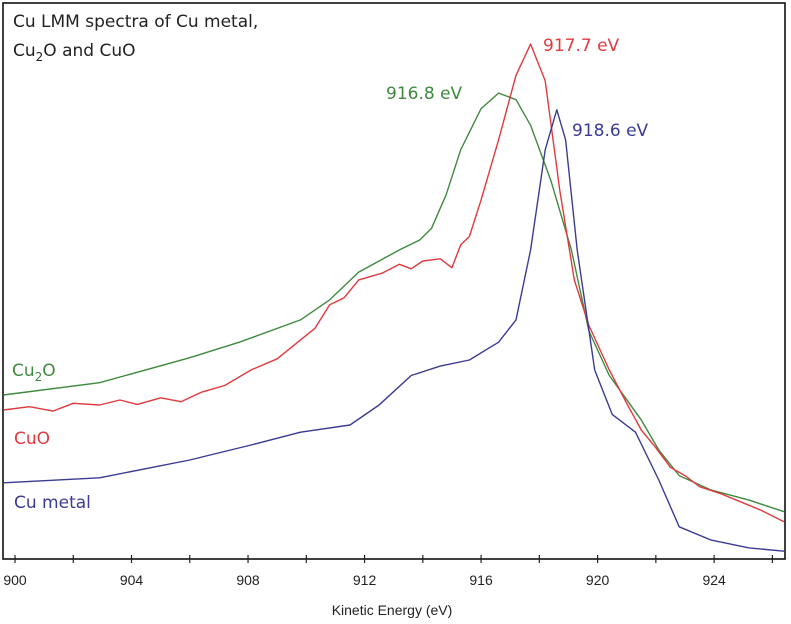  What do you see at coordinates (598, 580) in the screenshot?
I see `x-tick-label: 920` at bounding box center [598, 580].